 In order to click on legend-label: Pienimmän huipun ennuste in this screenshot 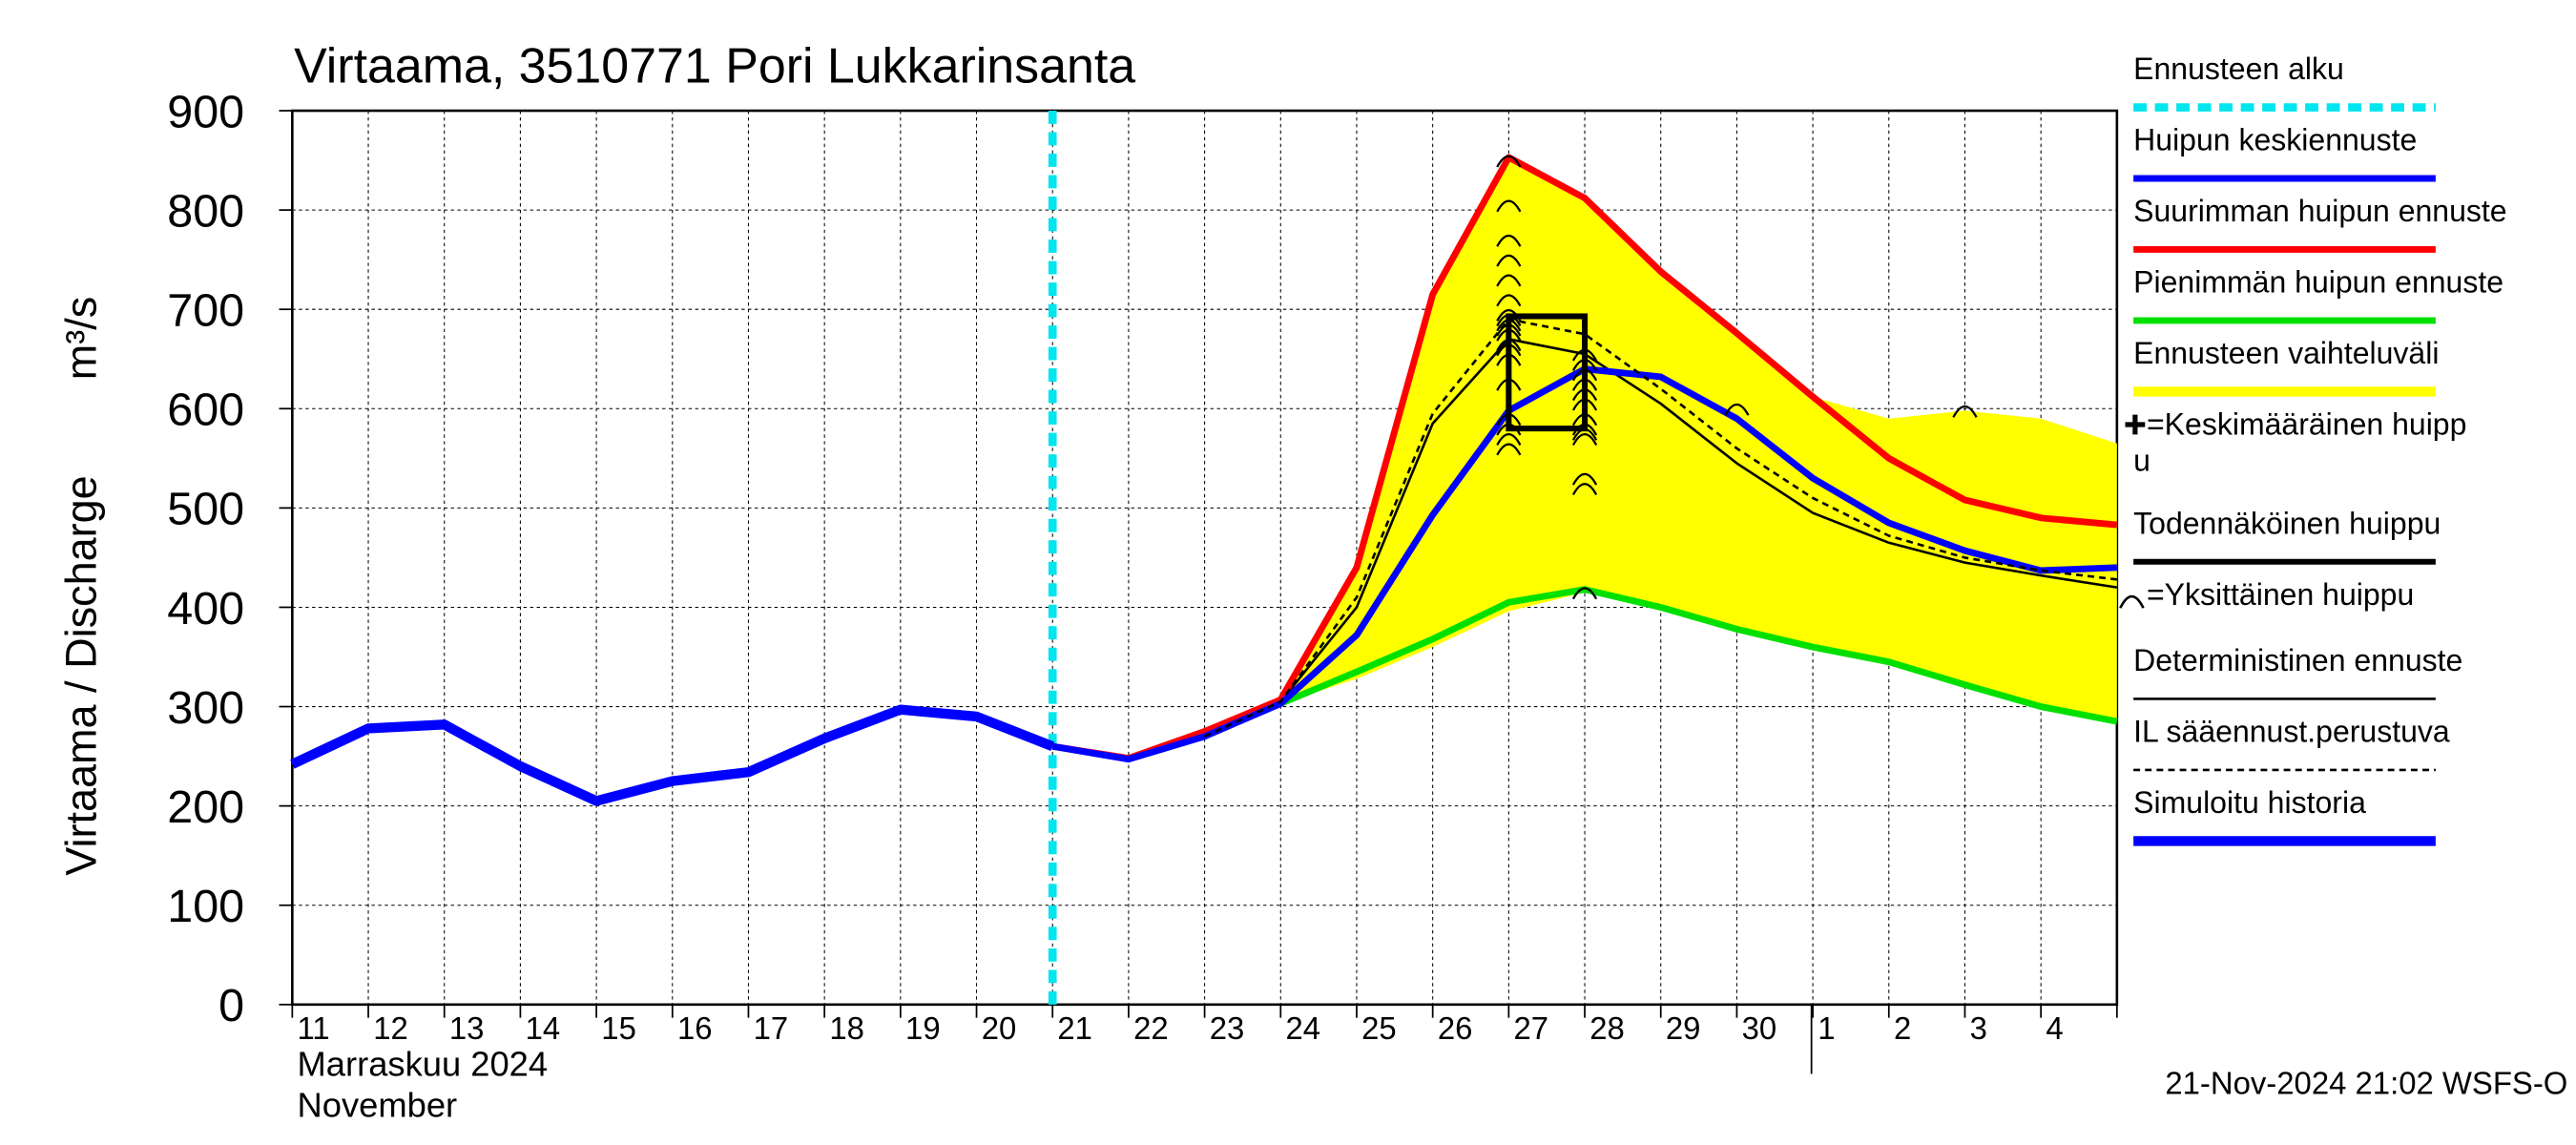, I will do `click(2318, 282)`.